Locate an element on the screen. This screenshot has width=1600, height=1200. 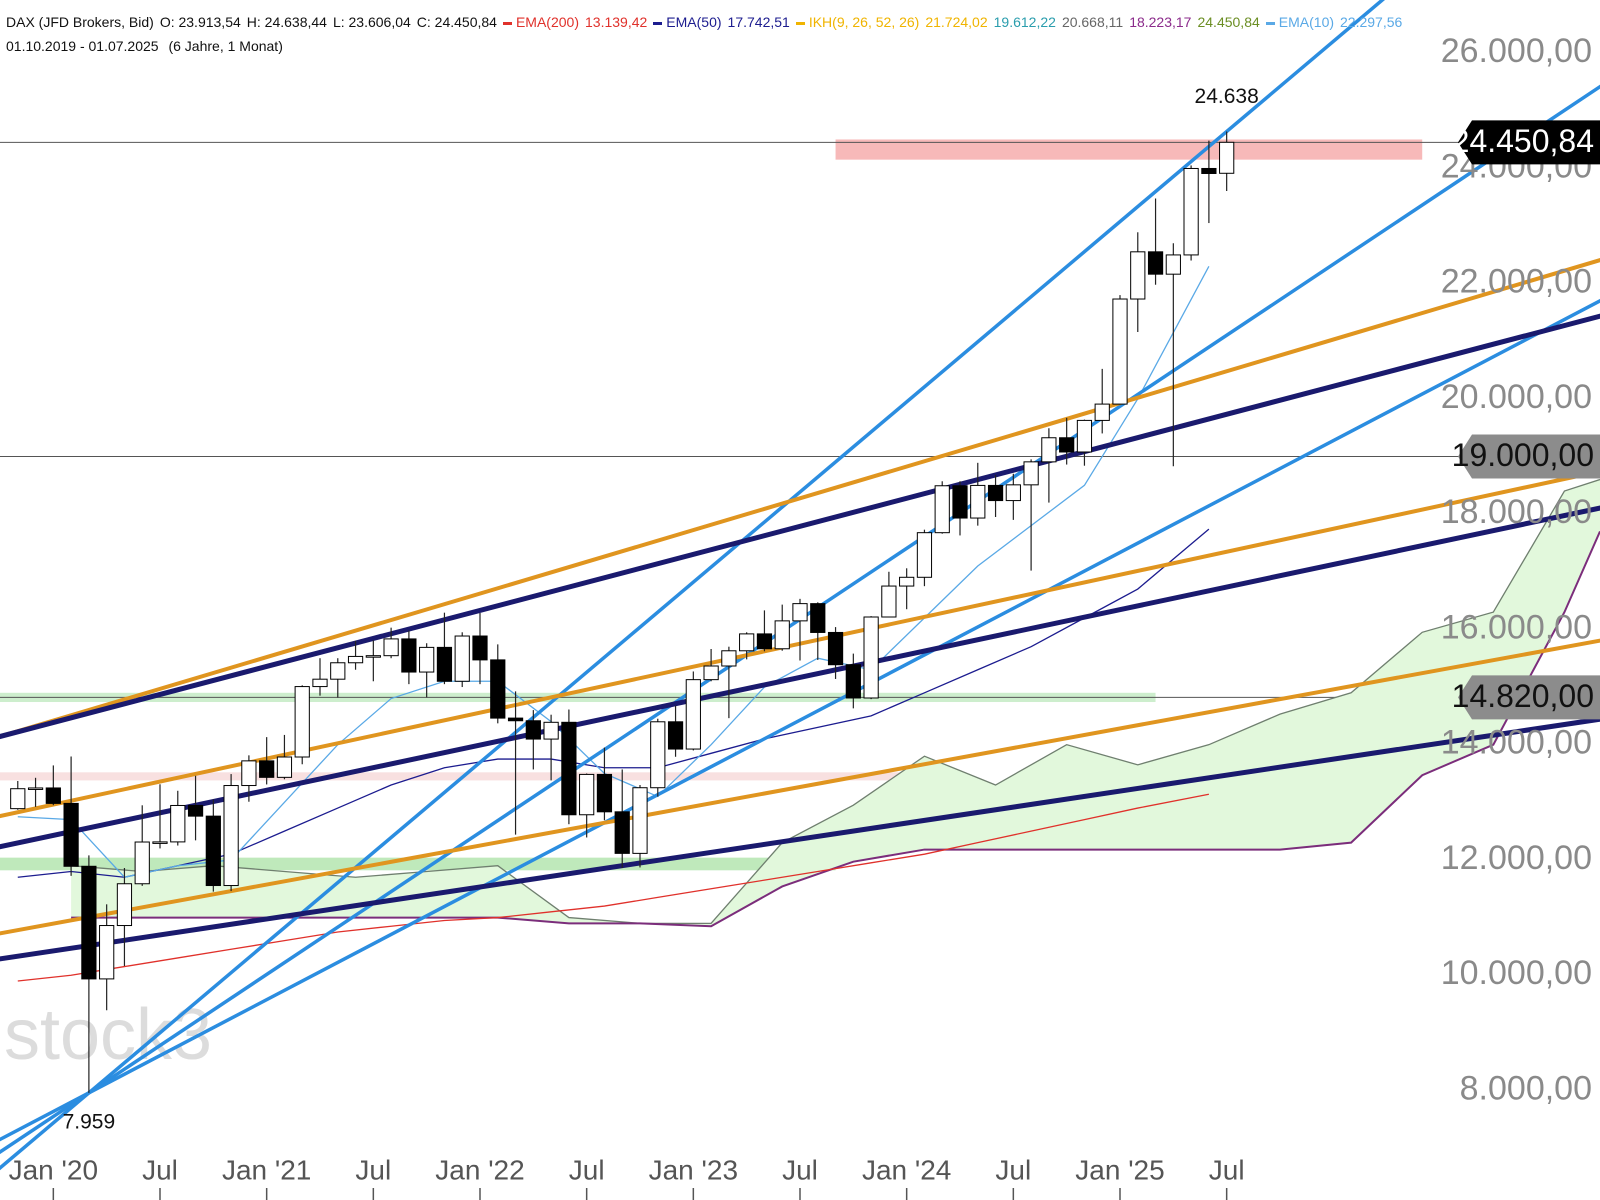
legend-value: 17.742,51 is located at coordinates (758, 22).